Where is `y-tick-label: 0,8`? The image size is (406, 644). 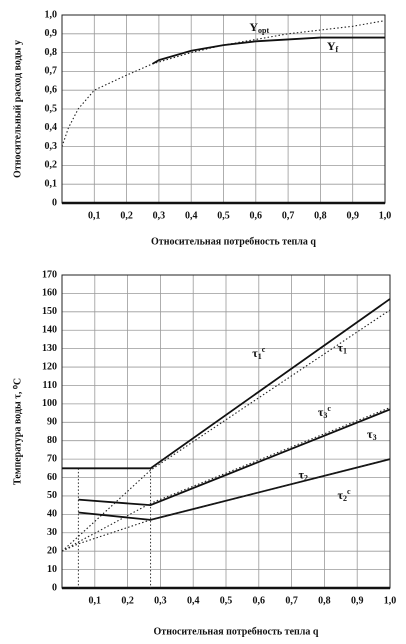 y-tick-label: 0,8 is located at coordinates (51, 52).